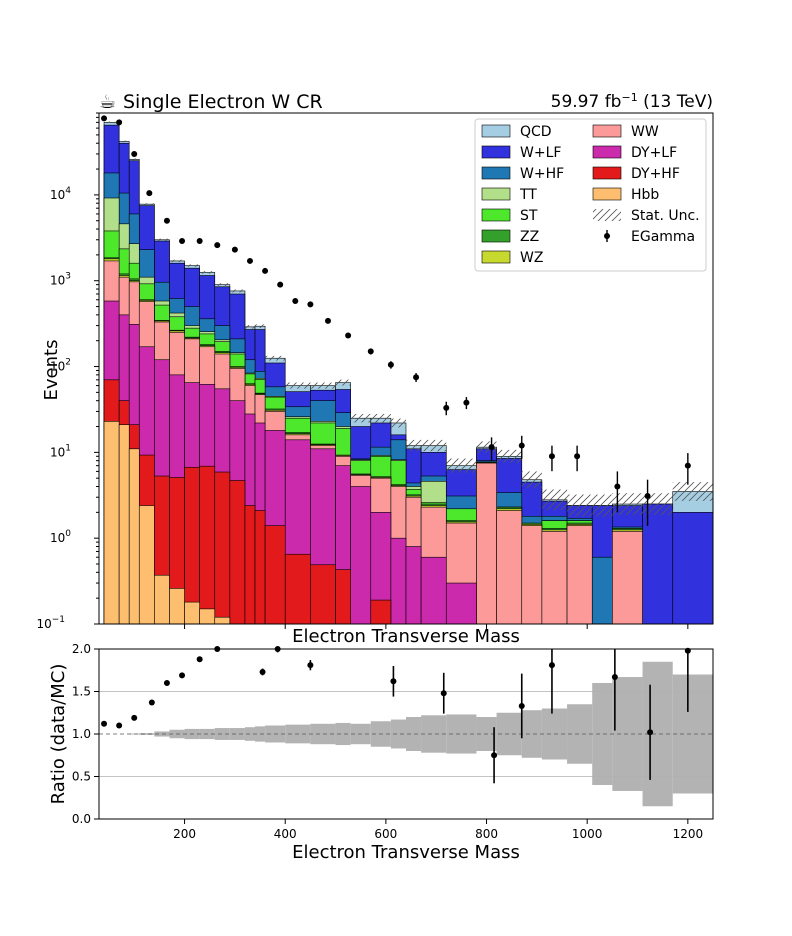 The height and width of the screenshot is (936, 792). What do you see at coordinates (496, 152) in the screenshot?
I see `legend-swatch-w-lf` at bounding box center [496, 152].